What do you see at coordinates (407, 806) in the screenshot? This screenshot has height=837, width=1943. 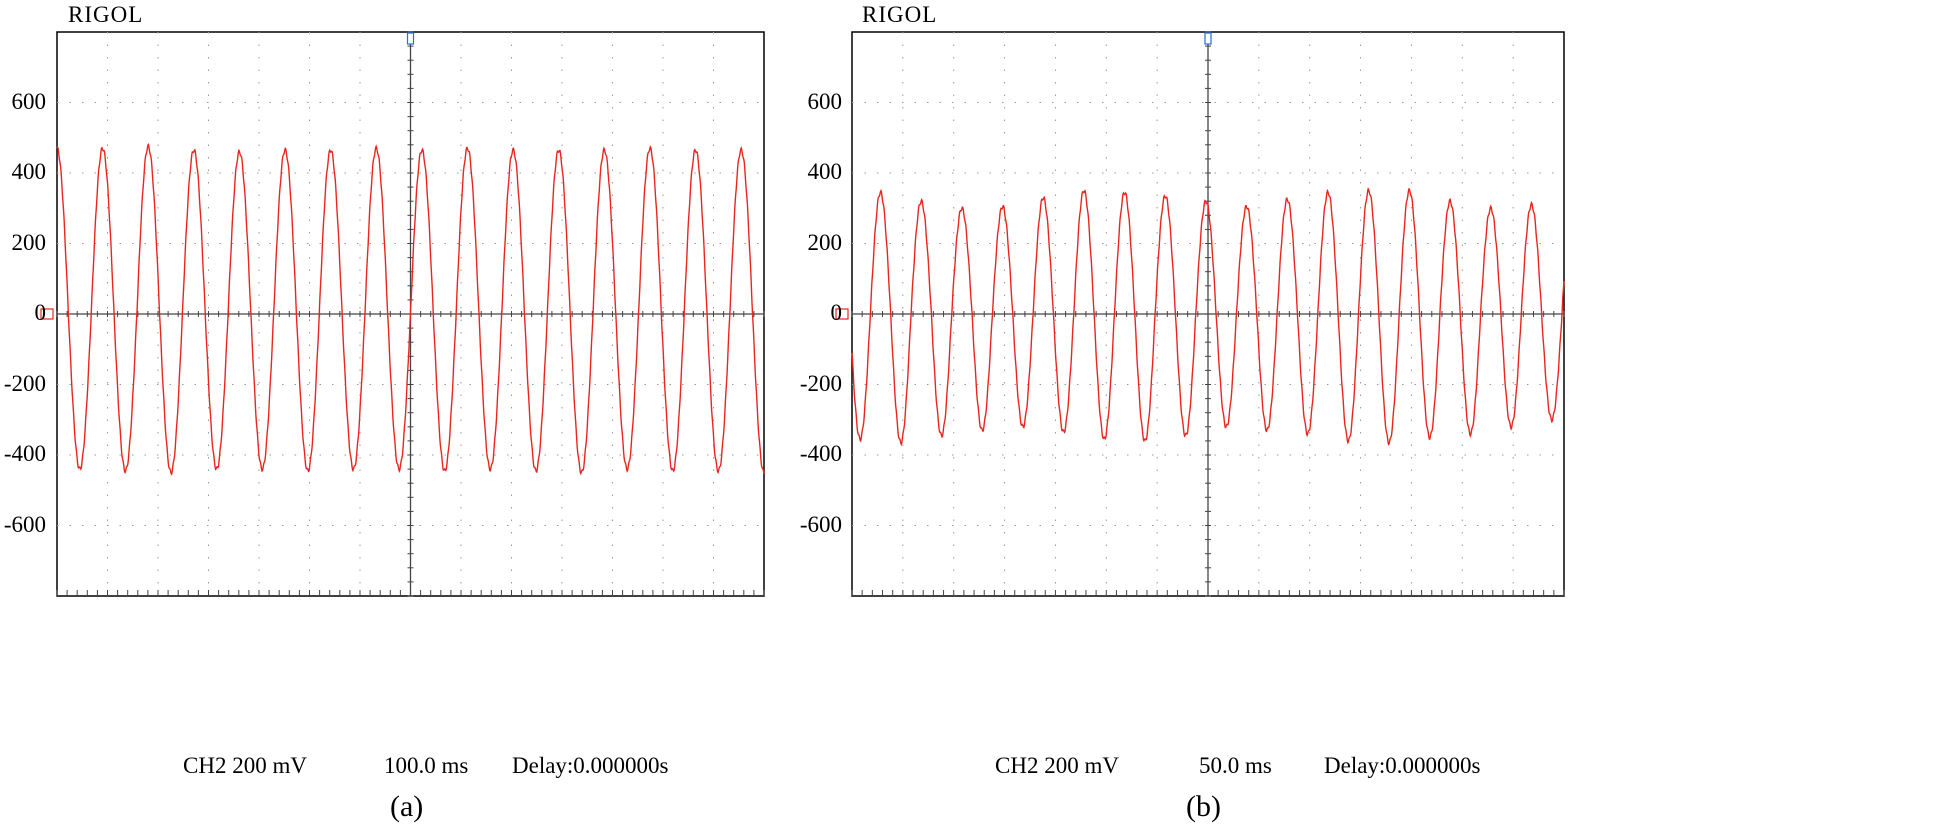 I see `caption-a: (a)` at bounding box center [407, 806].